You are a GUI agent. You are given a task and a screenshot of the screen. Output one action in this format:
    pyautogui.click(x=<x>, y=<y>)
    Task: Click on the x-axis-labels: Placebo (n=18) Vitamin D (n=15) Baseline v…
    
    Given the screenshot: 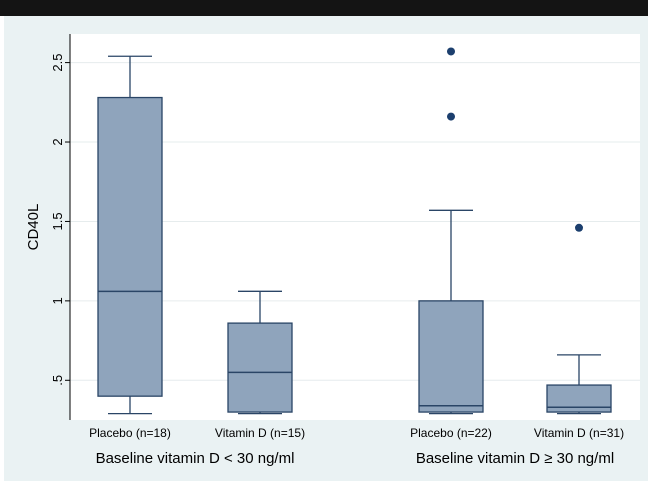 What is the action you would take?
    pyautogui.click(x=356, y=446)
    